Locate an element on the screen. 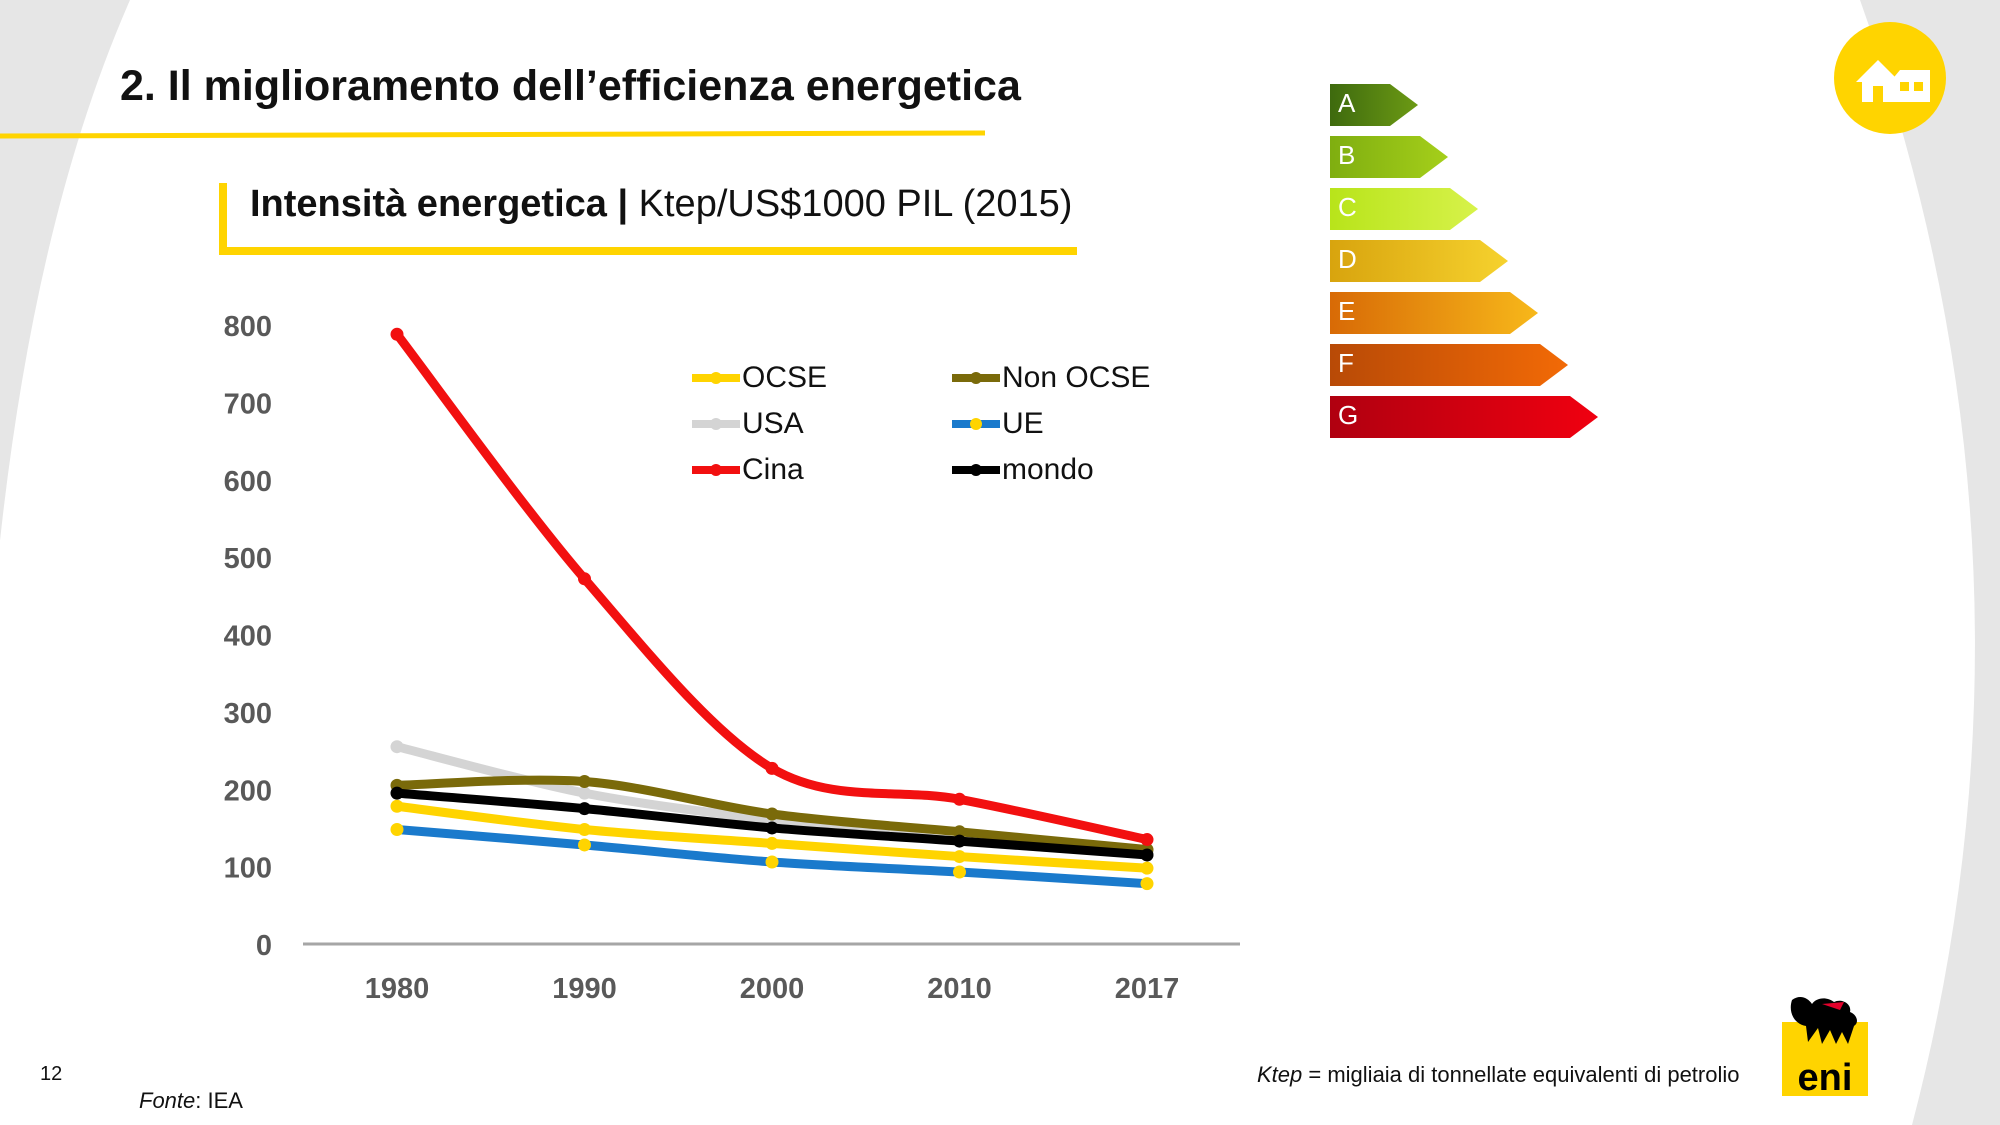 This screenshot has width=2000, height=1125. chart-heading-bold: Intensità energetica is located at coordinates (428, 204).